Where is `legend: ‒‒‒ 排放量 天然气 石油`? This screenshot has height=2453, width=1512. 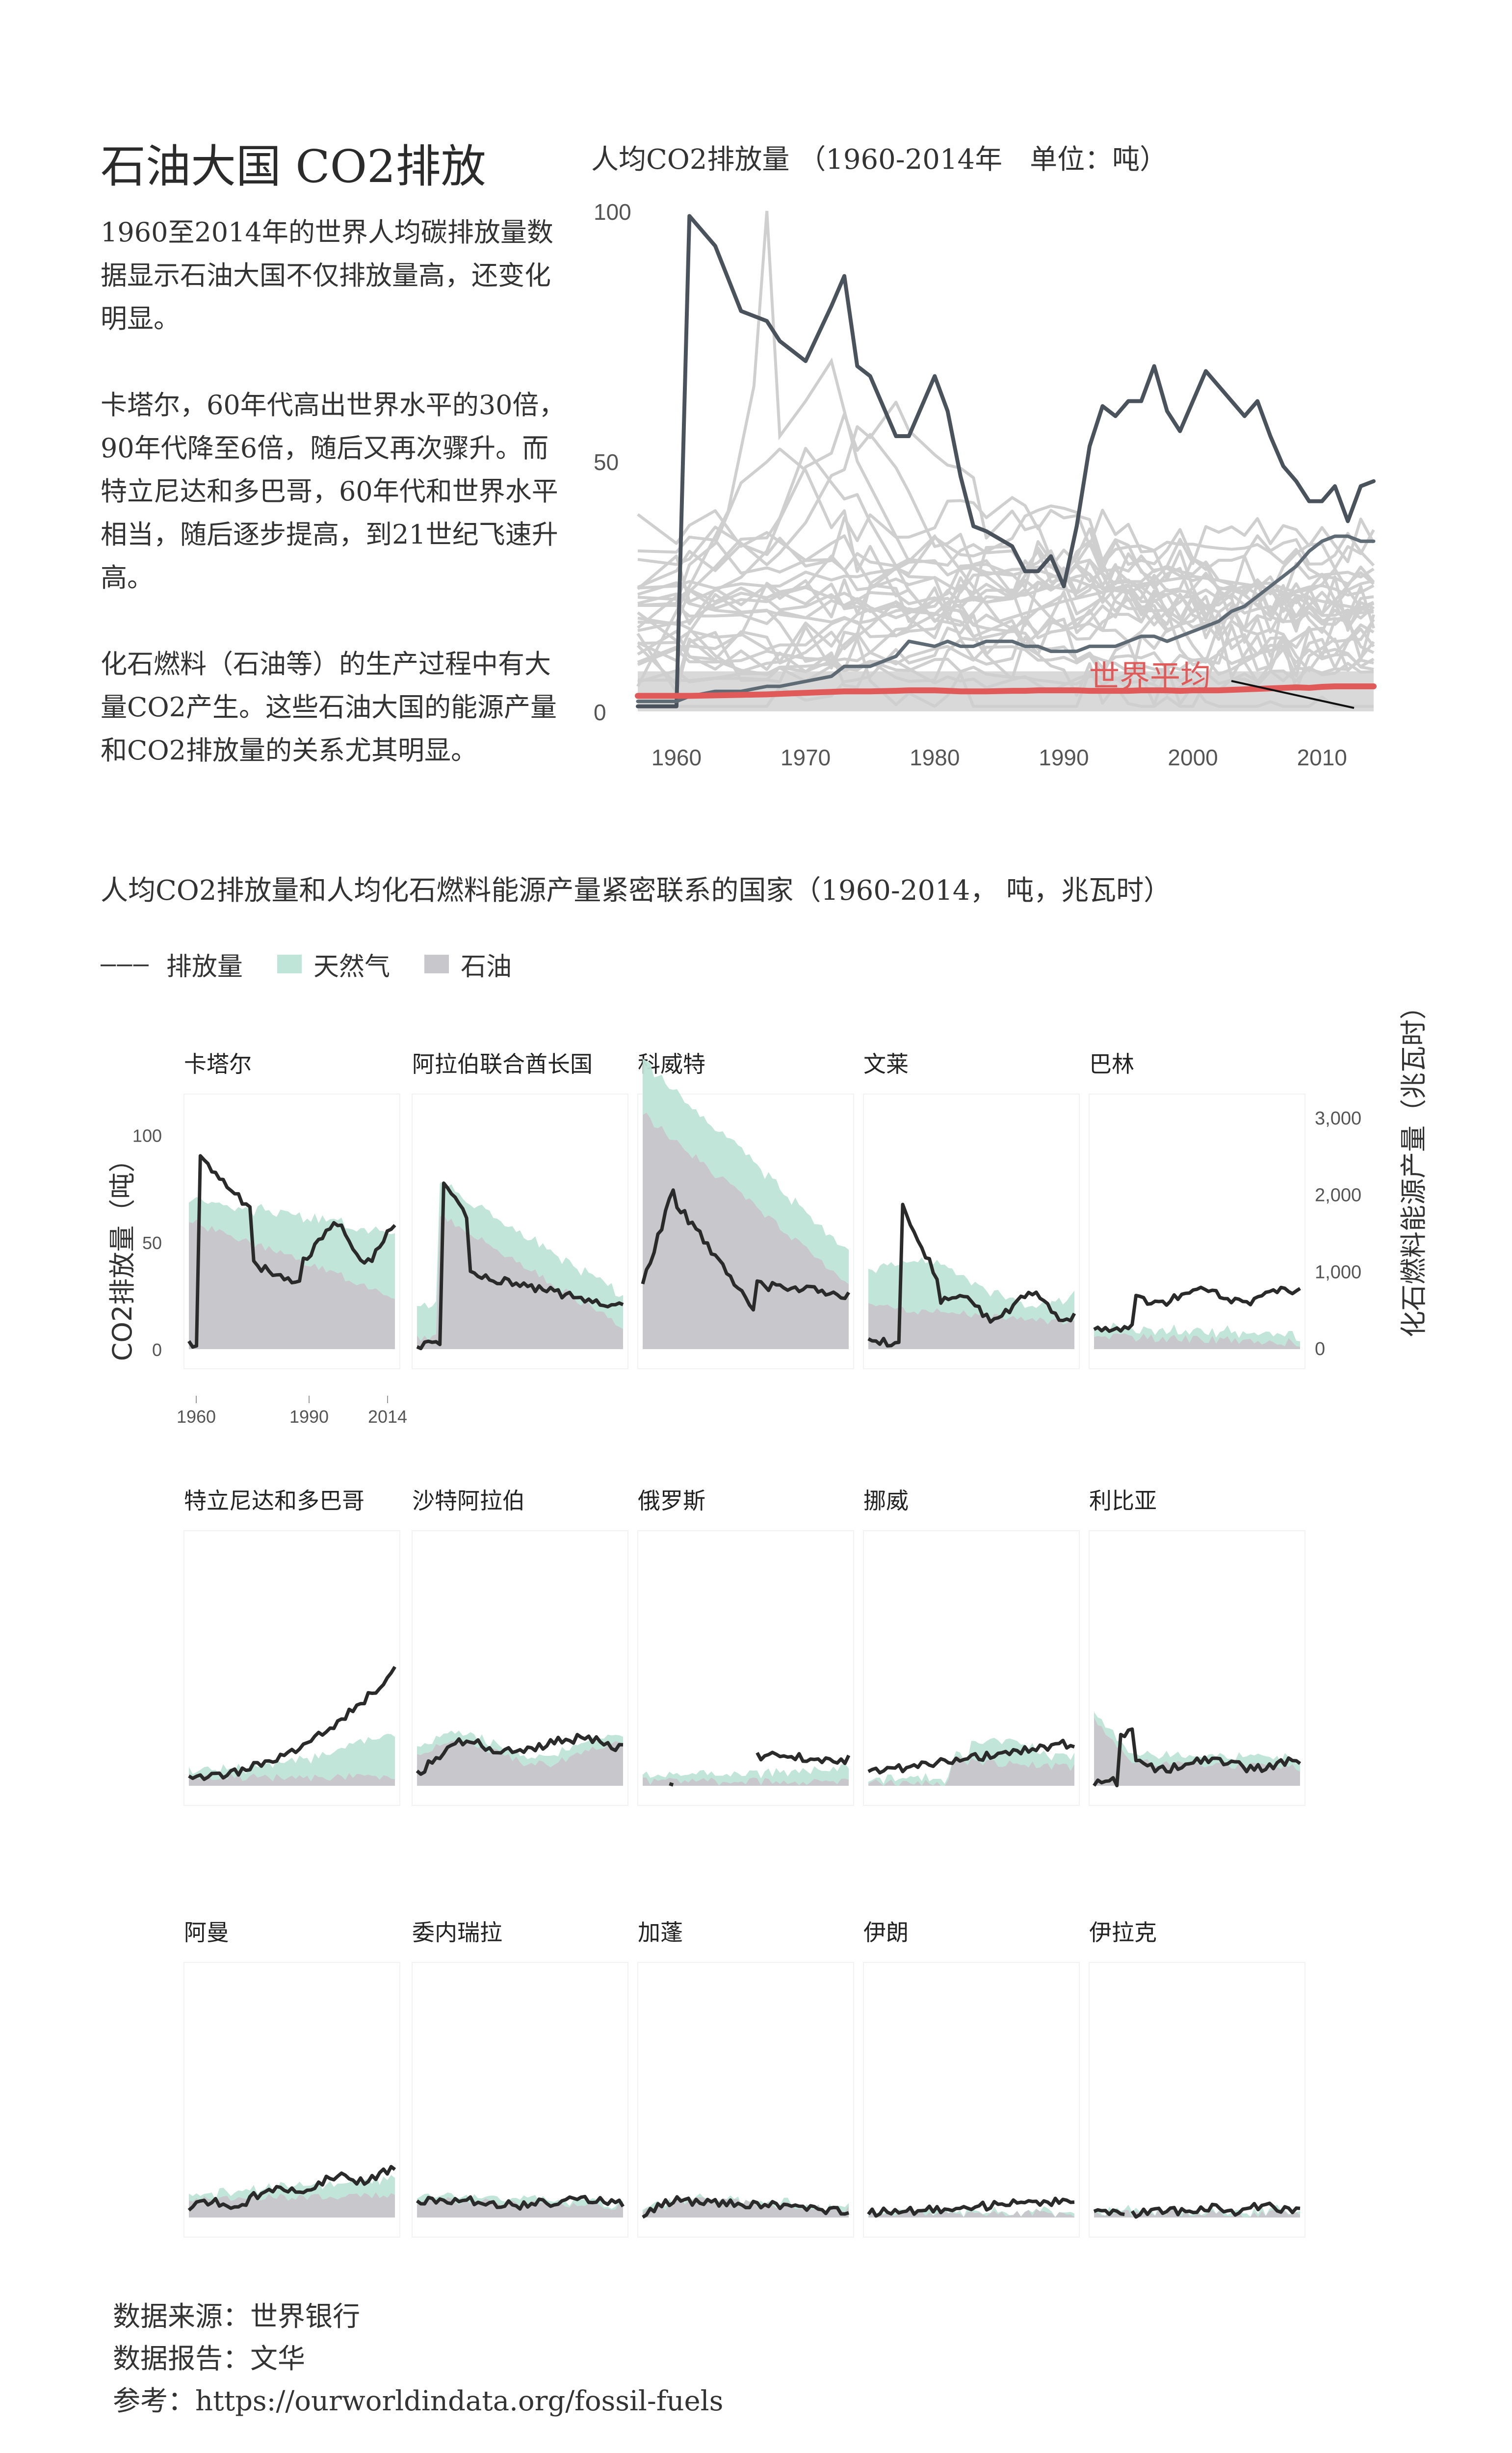 legend: ‒‒‒ 排放量 天然气 石油 is located at coordinates (323, 965).